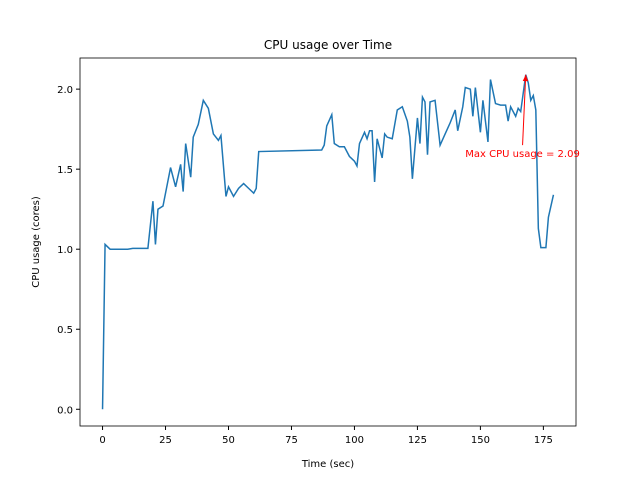  Describe the element at coordinates (228, 440) in the screenshot. I see `x-tick-label: 50` at that location.